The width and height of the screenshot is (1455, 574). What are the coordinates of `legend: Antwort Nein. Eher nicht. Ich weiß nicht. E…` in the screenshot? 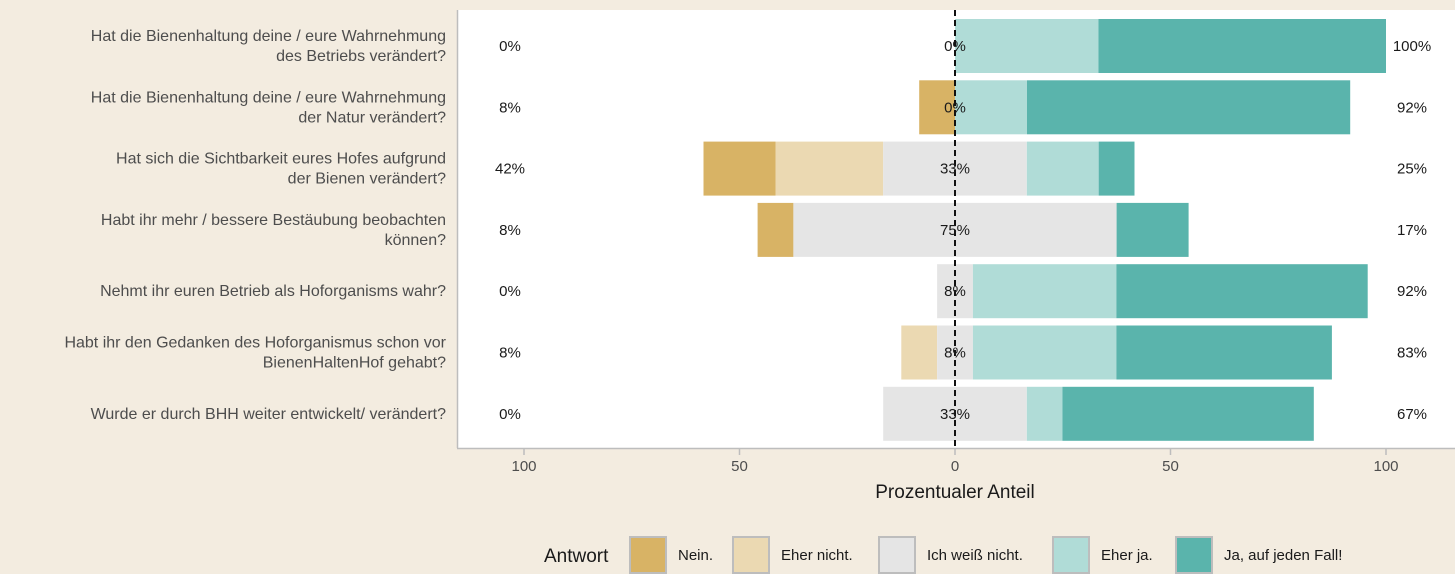 It's located at (943, 555).